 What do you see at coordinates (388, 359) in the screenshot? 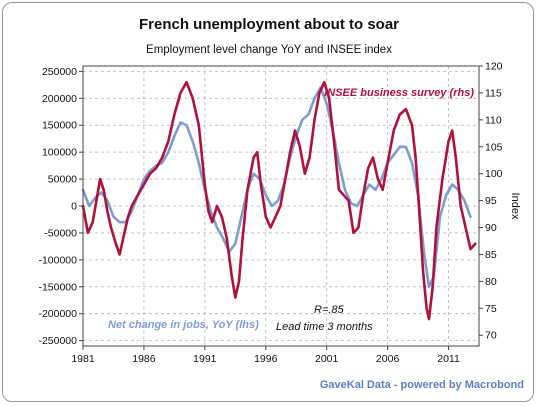
I see `x-tick-label-5: 2006` at bounding box center [388, 359].